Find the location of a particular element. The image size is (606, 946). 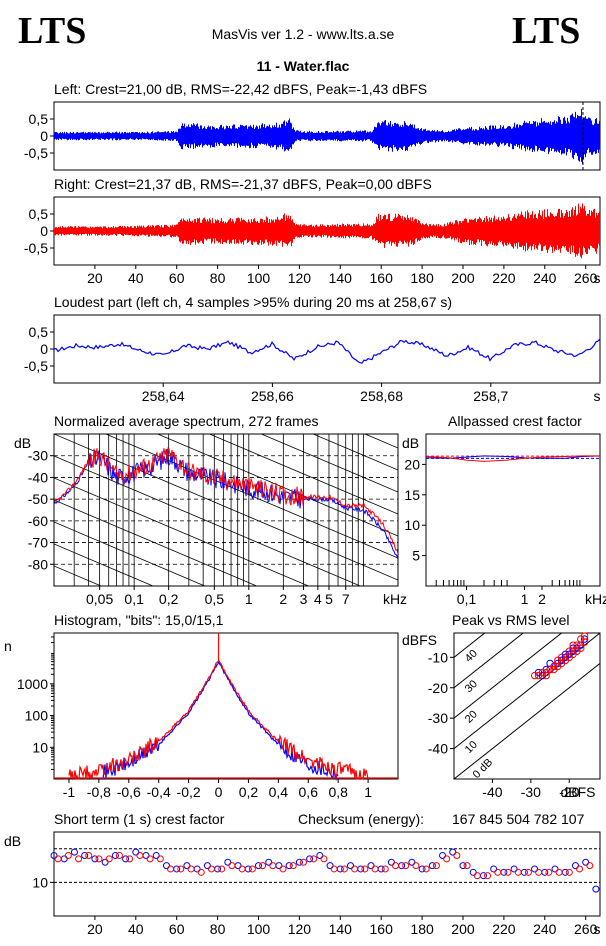

avg-spectrum-ylabel: dB is located at coordinates (22, 443).